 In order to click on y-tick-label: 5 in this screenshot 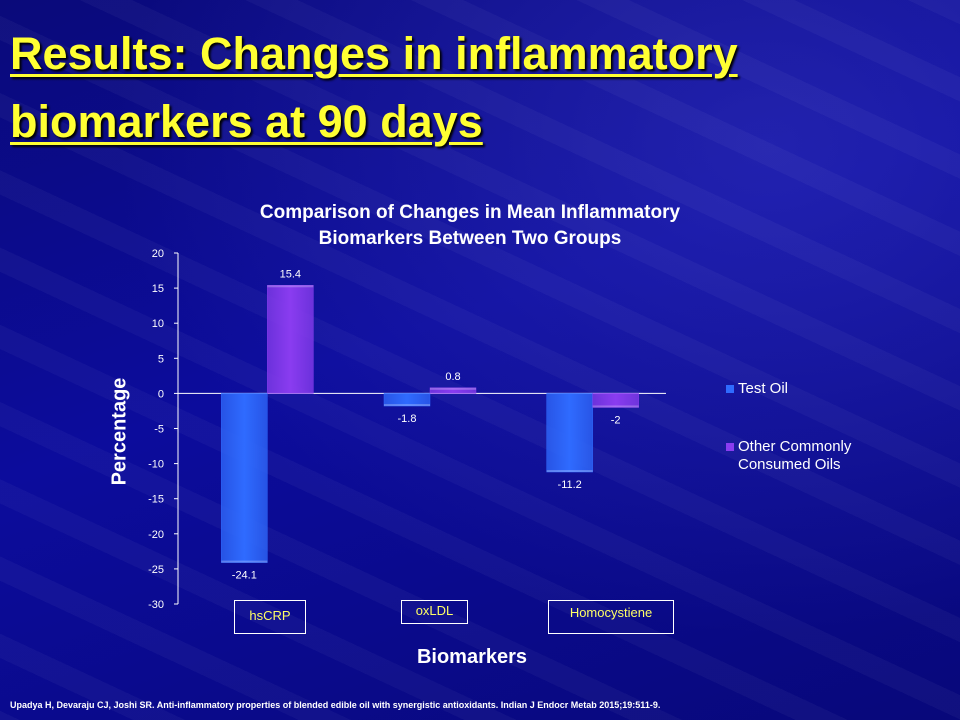, I will do `click(161, 359)`.